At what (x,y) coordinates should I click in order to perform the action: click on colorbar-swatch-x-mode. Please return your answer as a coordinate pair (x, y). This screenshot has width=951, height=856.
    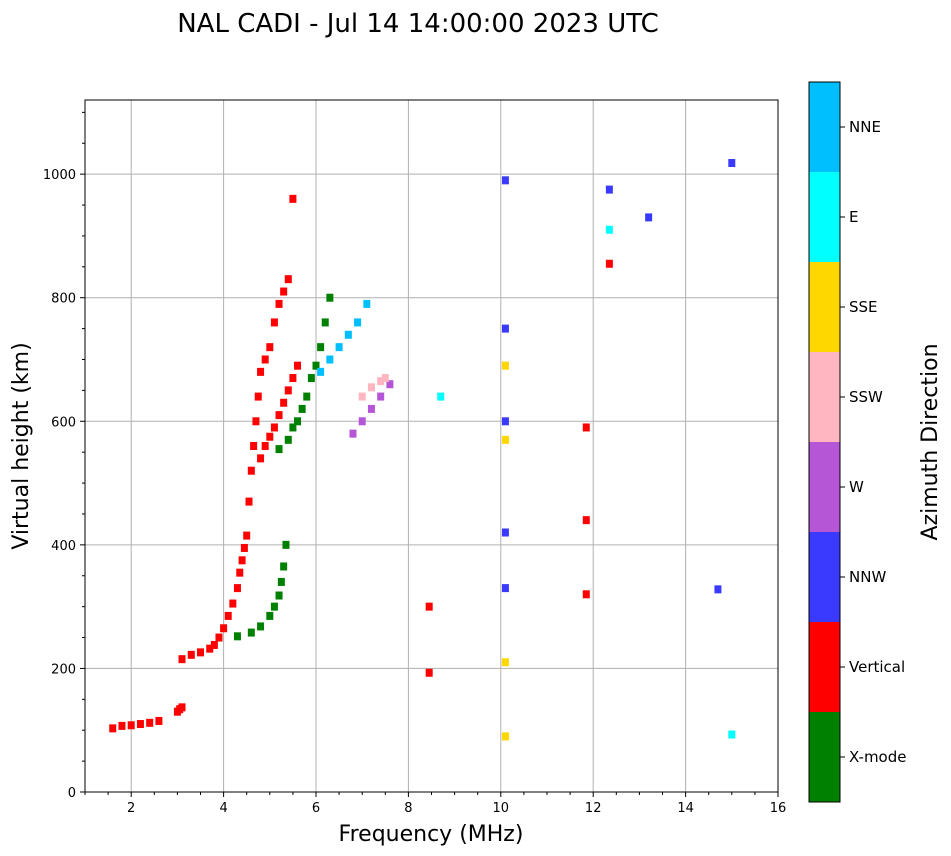
    Looking at the image, I should click on (824, 757).